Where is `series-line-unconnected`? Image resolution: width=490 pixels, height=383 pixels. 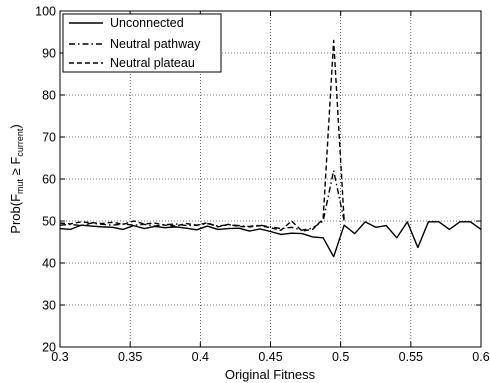
series-line-unconnected is located at coordinates (270, 239).